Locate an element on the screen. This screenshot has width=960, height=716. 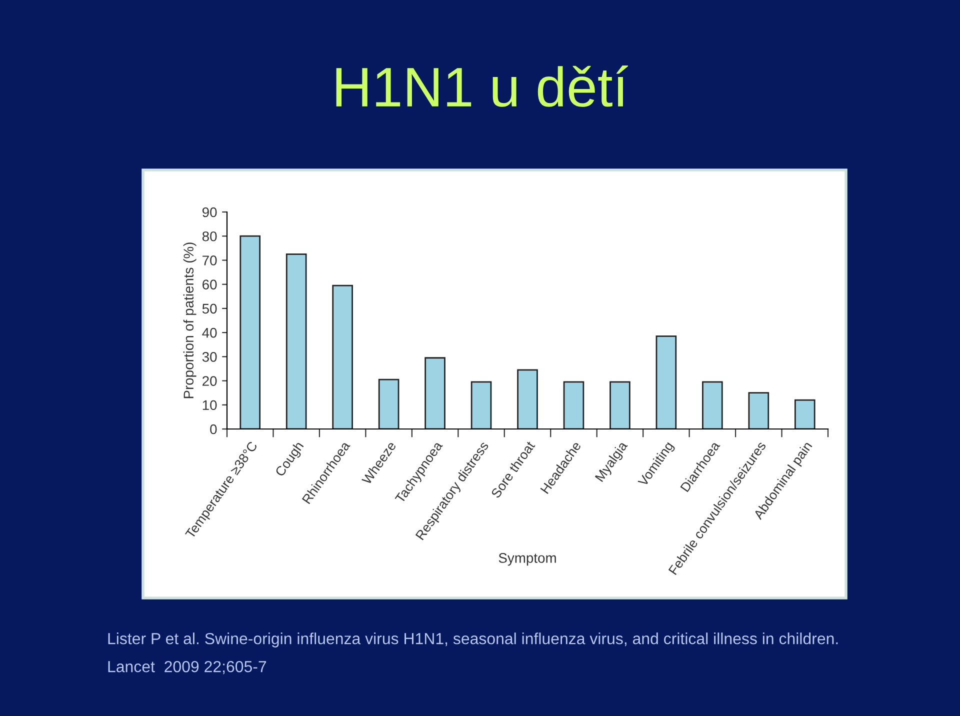
y-tick-label: 60 is located at coordinates (209, 285).